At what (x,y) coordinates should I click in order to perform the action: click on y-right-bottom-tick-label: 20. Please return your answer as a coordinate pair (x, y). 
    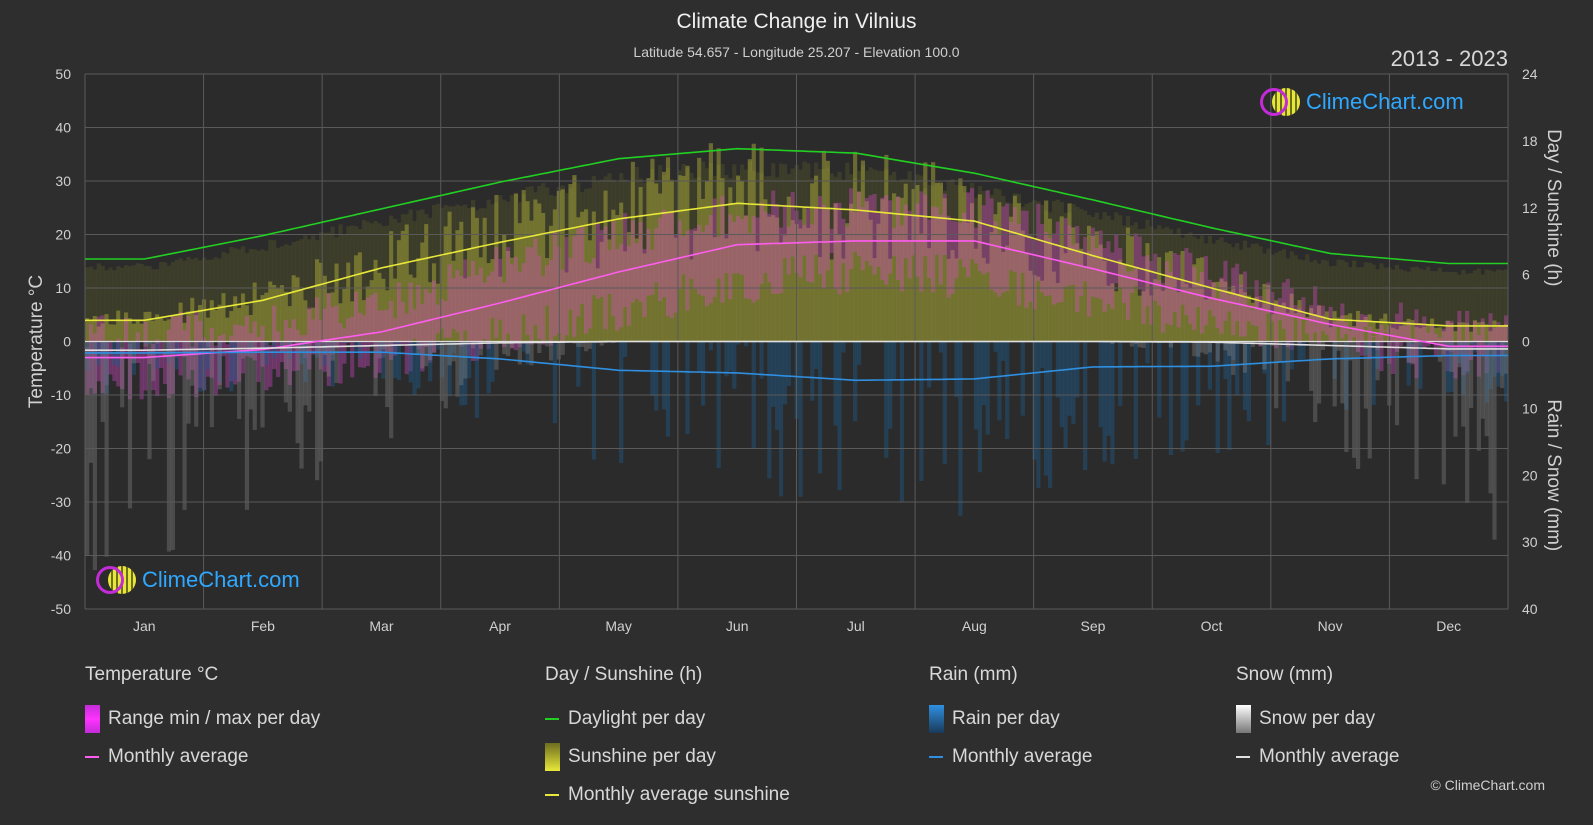
    Looking at the image, I should click on (1530, 475).